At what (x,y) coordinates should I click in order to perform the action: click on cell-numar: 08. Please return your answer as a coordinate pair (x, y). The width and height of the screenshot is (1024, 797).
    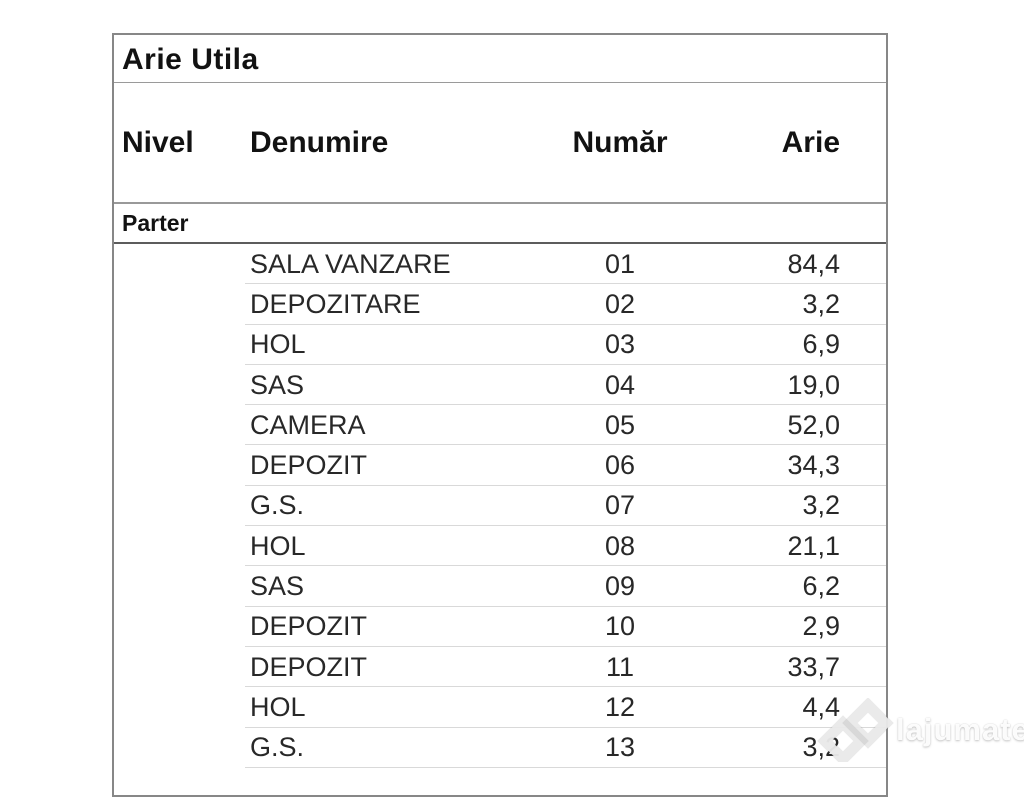
    Looking at the image, I should click on (620, 545).